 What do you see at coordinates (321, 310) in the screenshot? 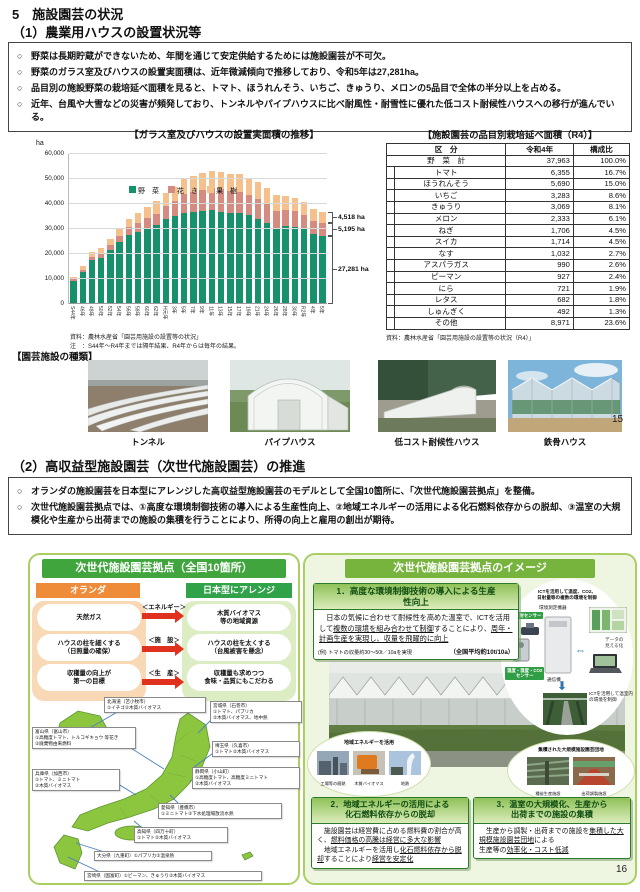
I see `chart-x-tick: 5年` at bounding box center [321, 310].